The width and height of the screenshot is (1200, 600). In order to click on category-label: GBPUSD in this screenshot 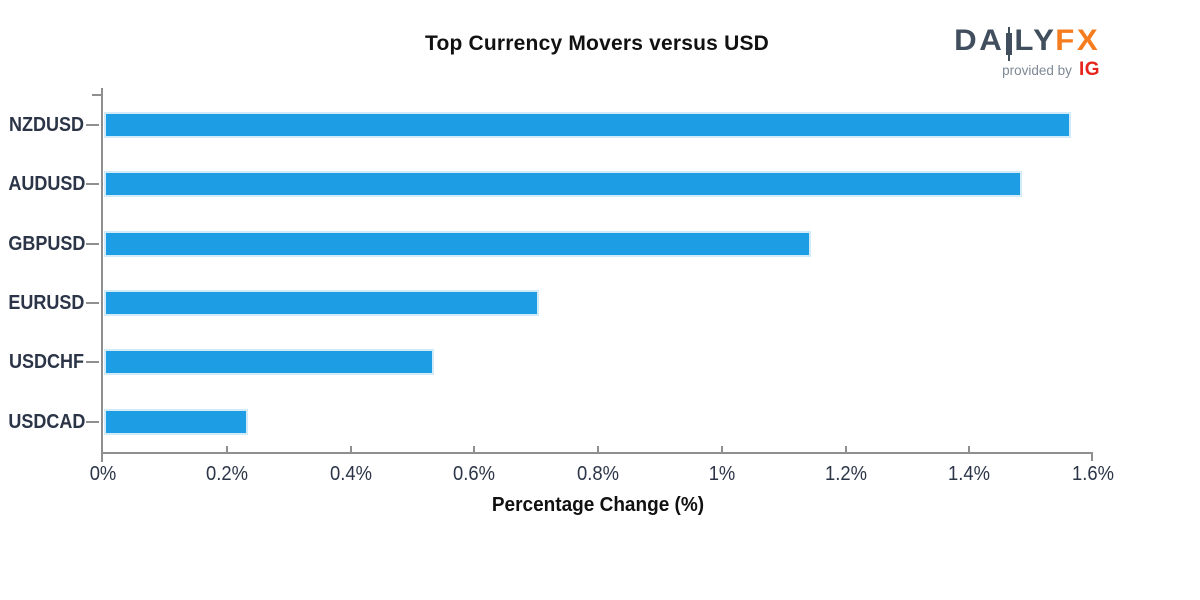, I will do `click(47, 243)`.